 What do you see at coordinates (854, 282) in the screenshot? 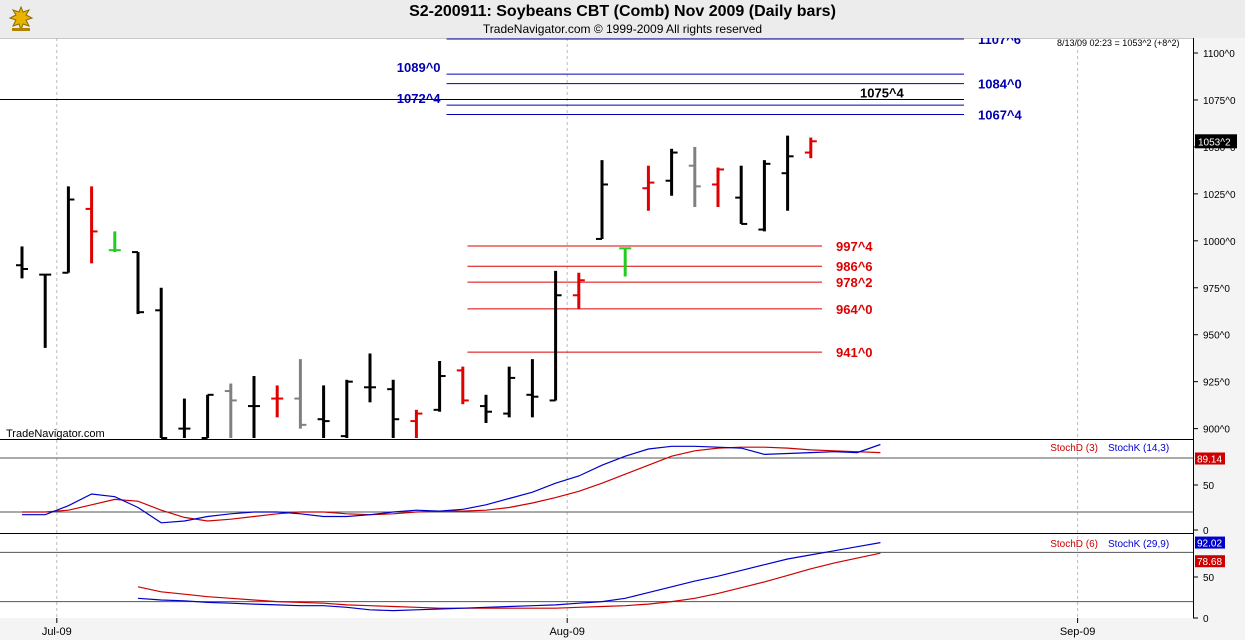
I see `level-label-978^2: 978^2` at bounding box center [854, 282].